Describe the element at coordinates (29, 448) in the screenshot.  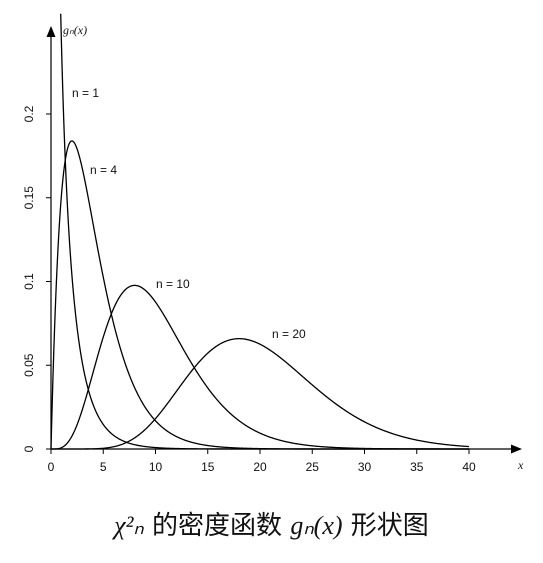
I see `y-tick-label: 0` at that location.